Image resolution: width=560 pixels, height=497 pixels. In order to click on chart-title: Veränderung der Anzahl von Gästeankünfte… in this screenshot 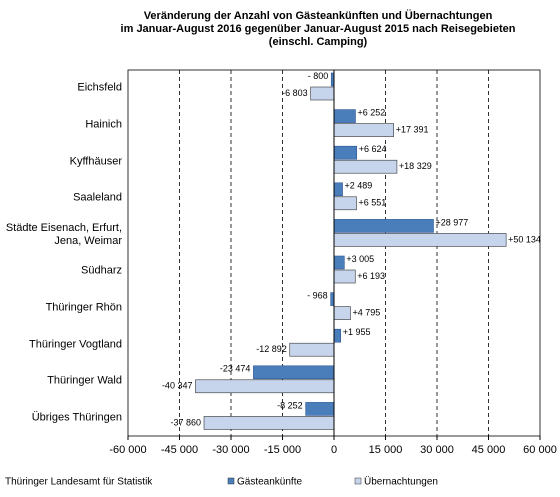, I will do `click(318, 15)`.